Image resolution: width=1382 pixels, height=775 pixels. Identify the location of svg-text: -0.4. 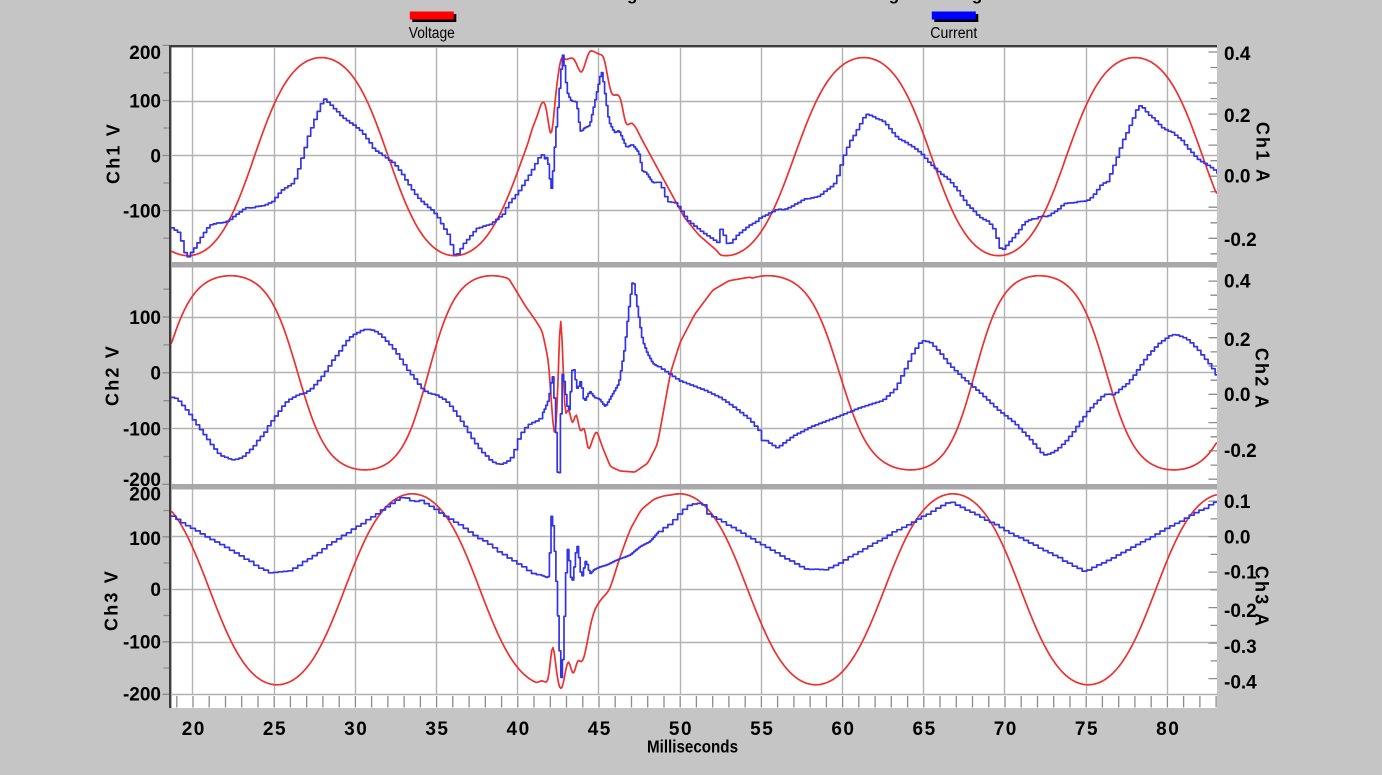
(1240, 682).